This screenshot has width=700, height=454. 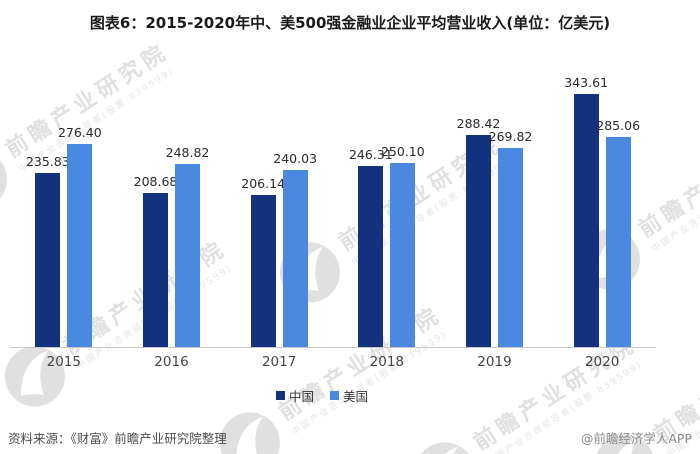 What do you see at coordinates (402, 151) in the screenshot?
I see `bar-value-label-美国-2018: 250.10` at bounding box center [402, 151].